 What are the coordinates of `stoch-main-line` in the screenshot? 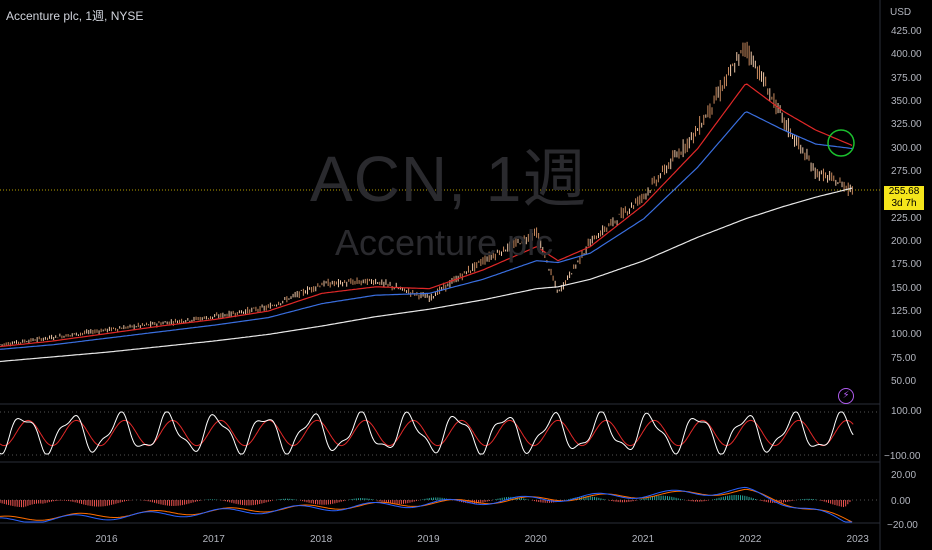 It's located at (427, 433).